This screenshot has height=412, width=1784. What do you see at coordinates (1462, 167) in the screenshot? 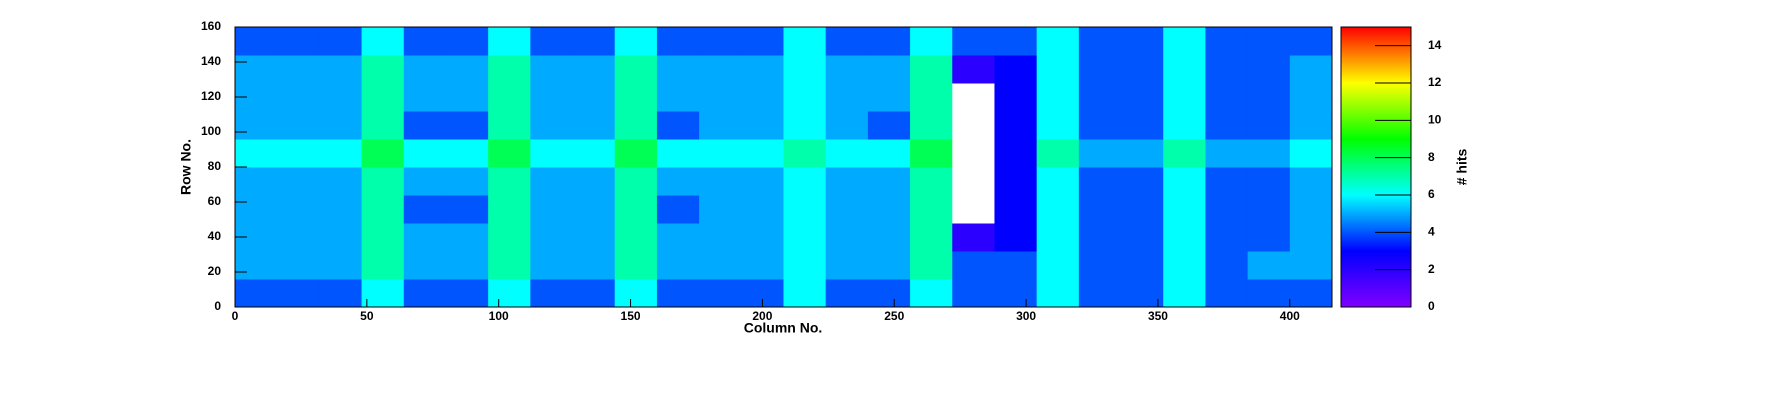
I see `z-axis-title: # hits` at bounding box center [1462, 167].